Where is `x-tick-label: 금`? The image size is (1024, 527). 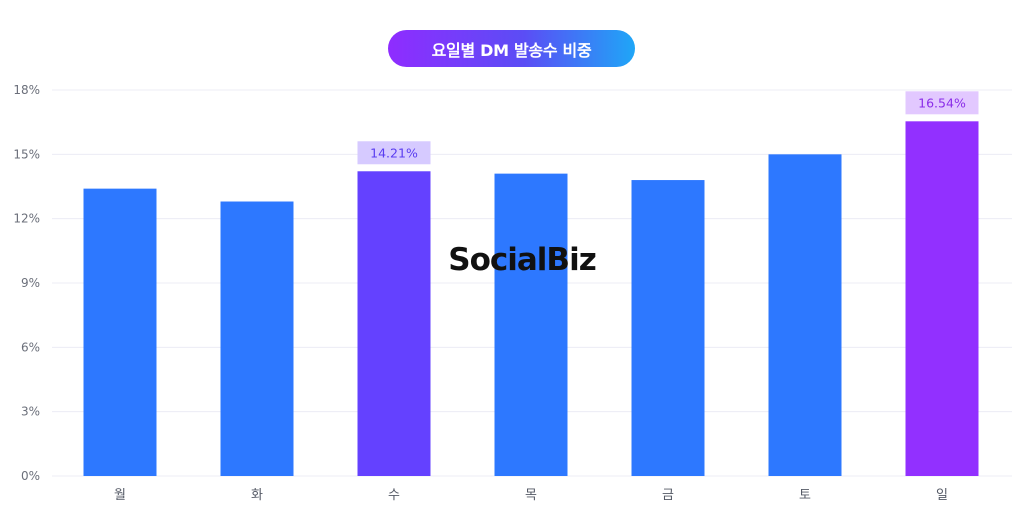 x-tick-label: 금 is located at coordinates (668, 495).